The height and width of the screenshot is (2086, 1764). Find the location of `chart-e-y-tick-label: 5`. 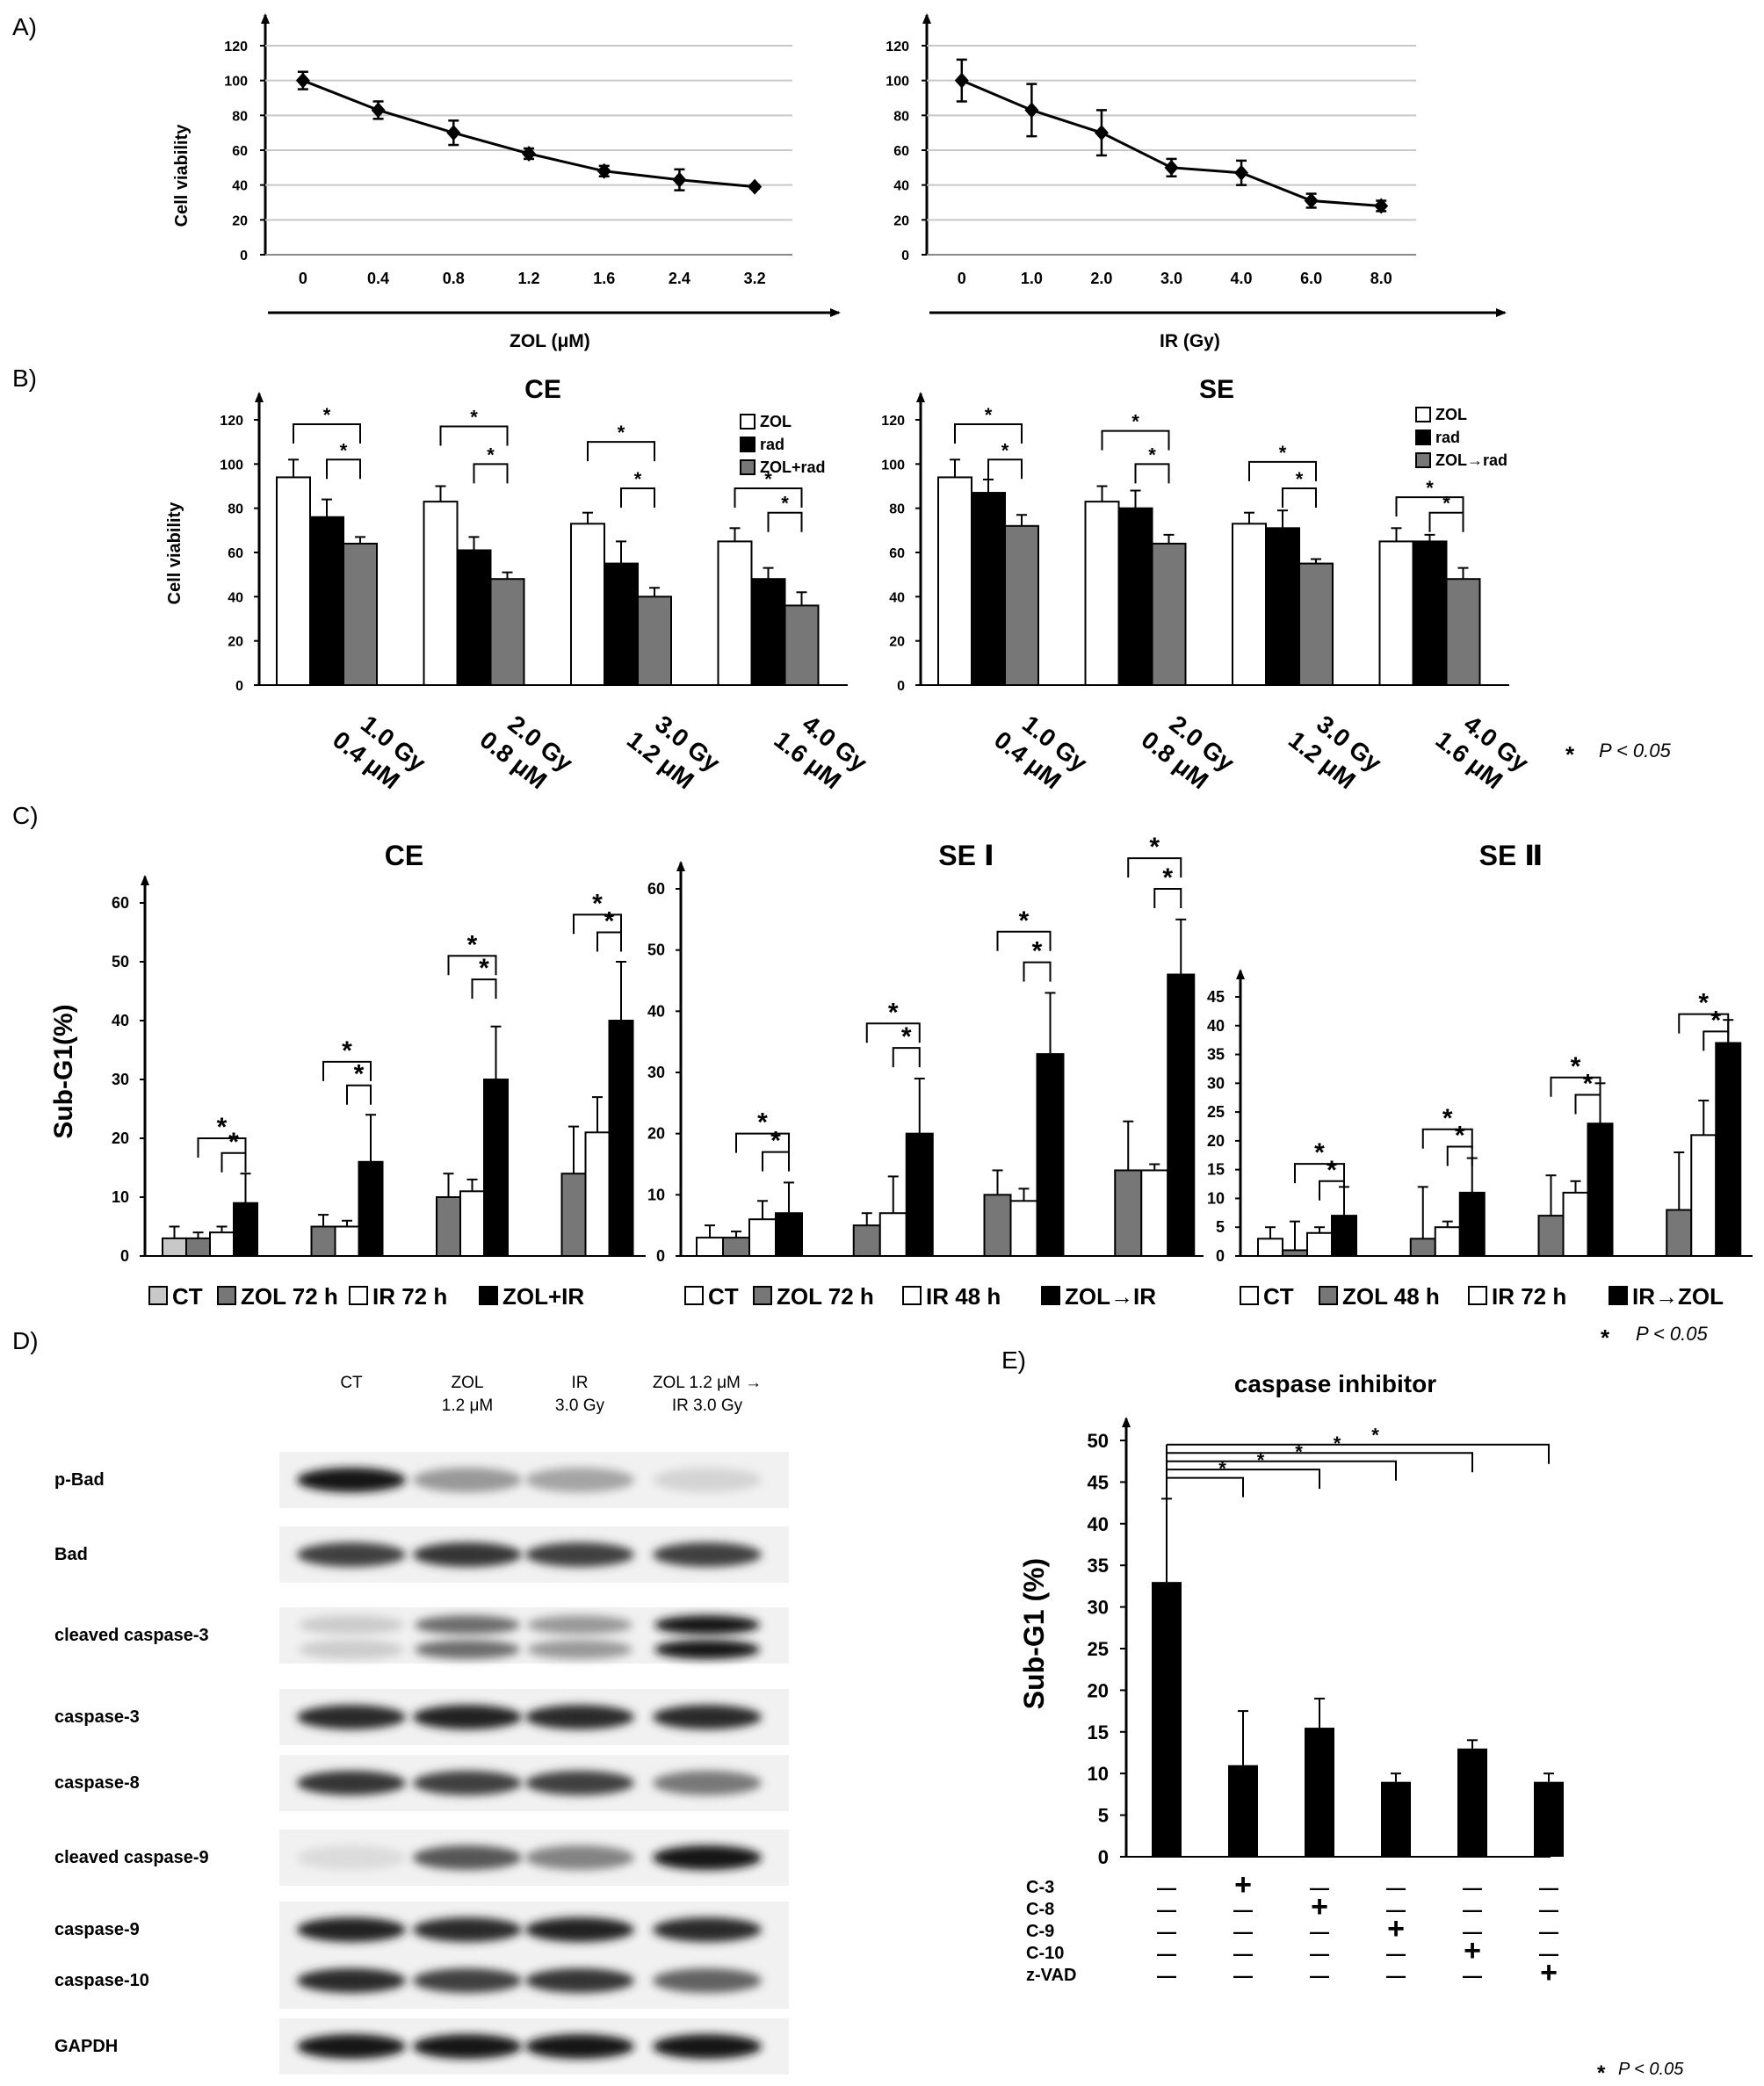

chart-e-y-tick-label: 5 is located at coordinates (1104, 1816).